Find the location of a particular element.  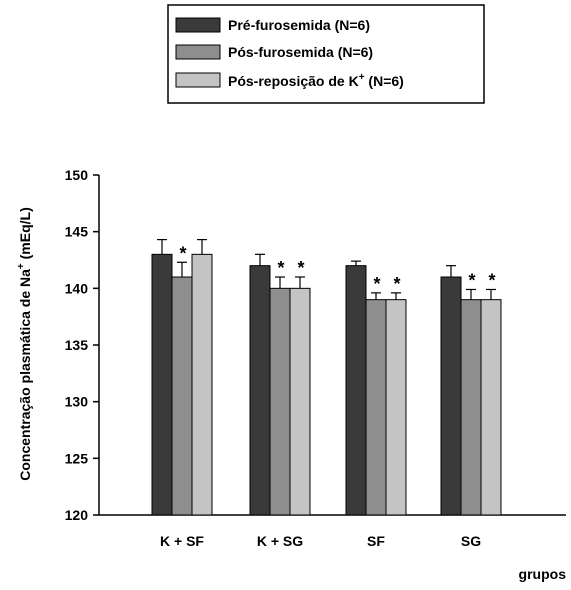

legend-swatch-pre is located at coordinates (198, 25).